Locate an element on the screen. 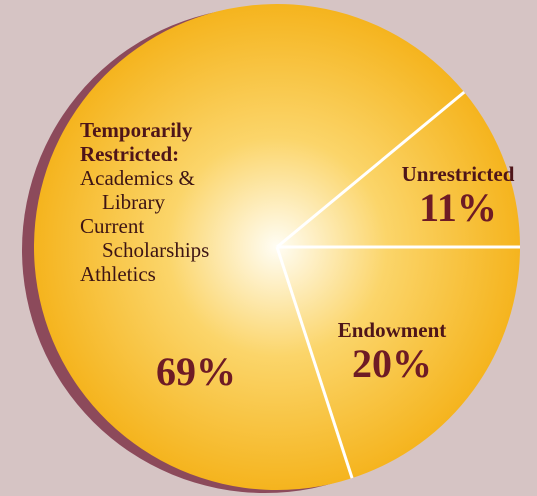  value-label: 20% is located at coordinates (392, 363).